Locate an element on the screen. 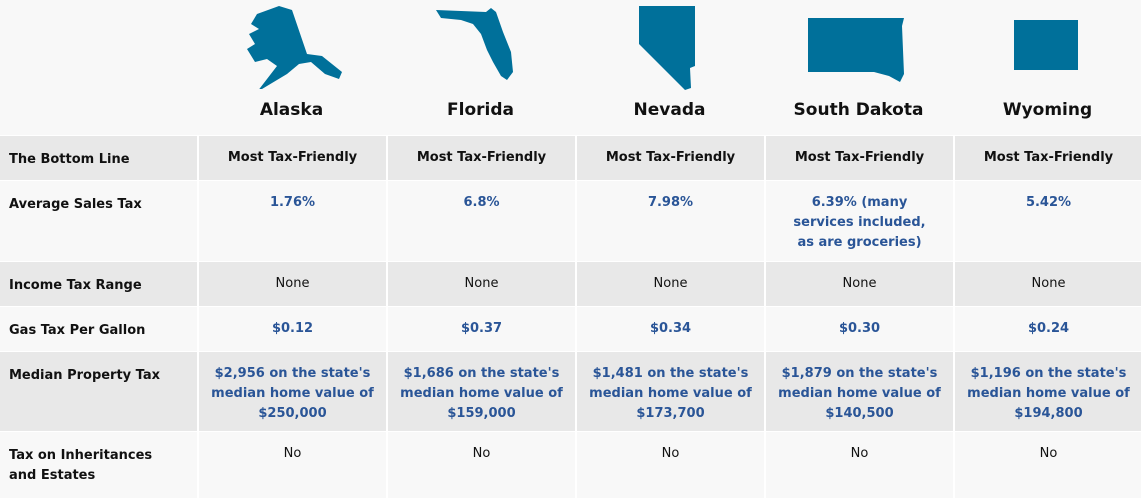 The width and height of the screenshot is (1141, 498). state-column-florida: Florida is located at coordinates (480, 67).